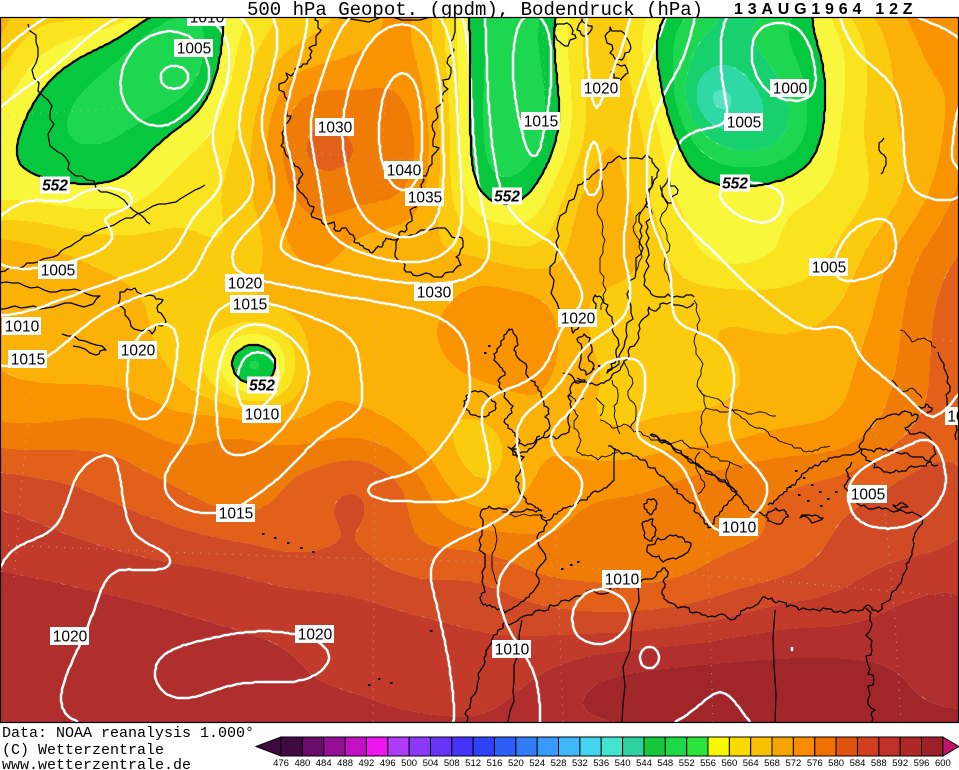 This screenshot has height=770, width=959. I want to click on svg-text: 532, so click(580, 763).